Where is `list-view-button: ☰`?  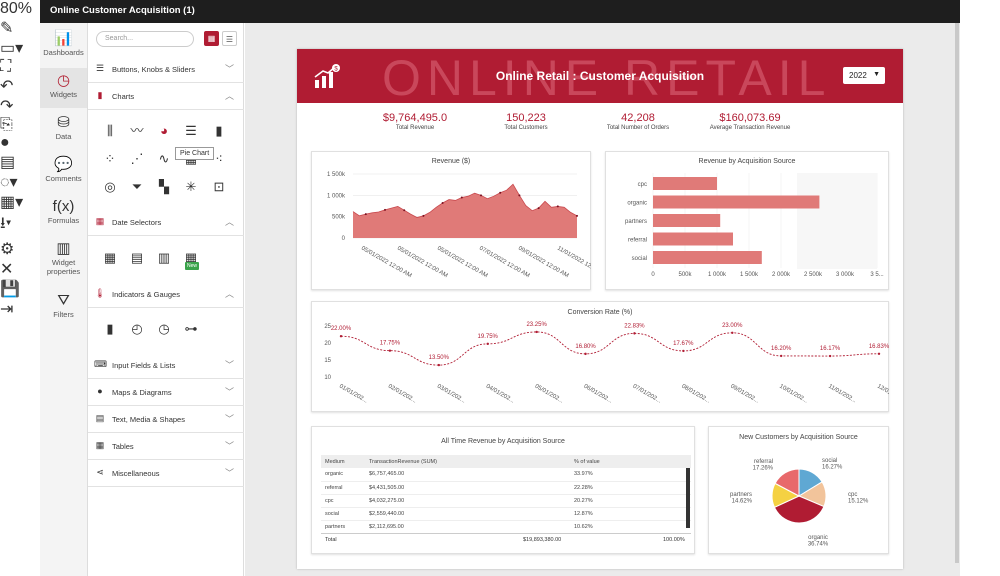
list-view-button: ☰ is located at coordinates (229, 38).